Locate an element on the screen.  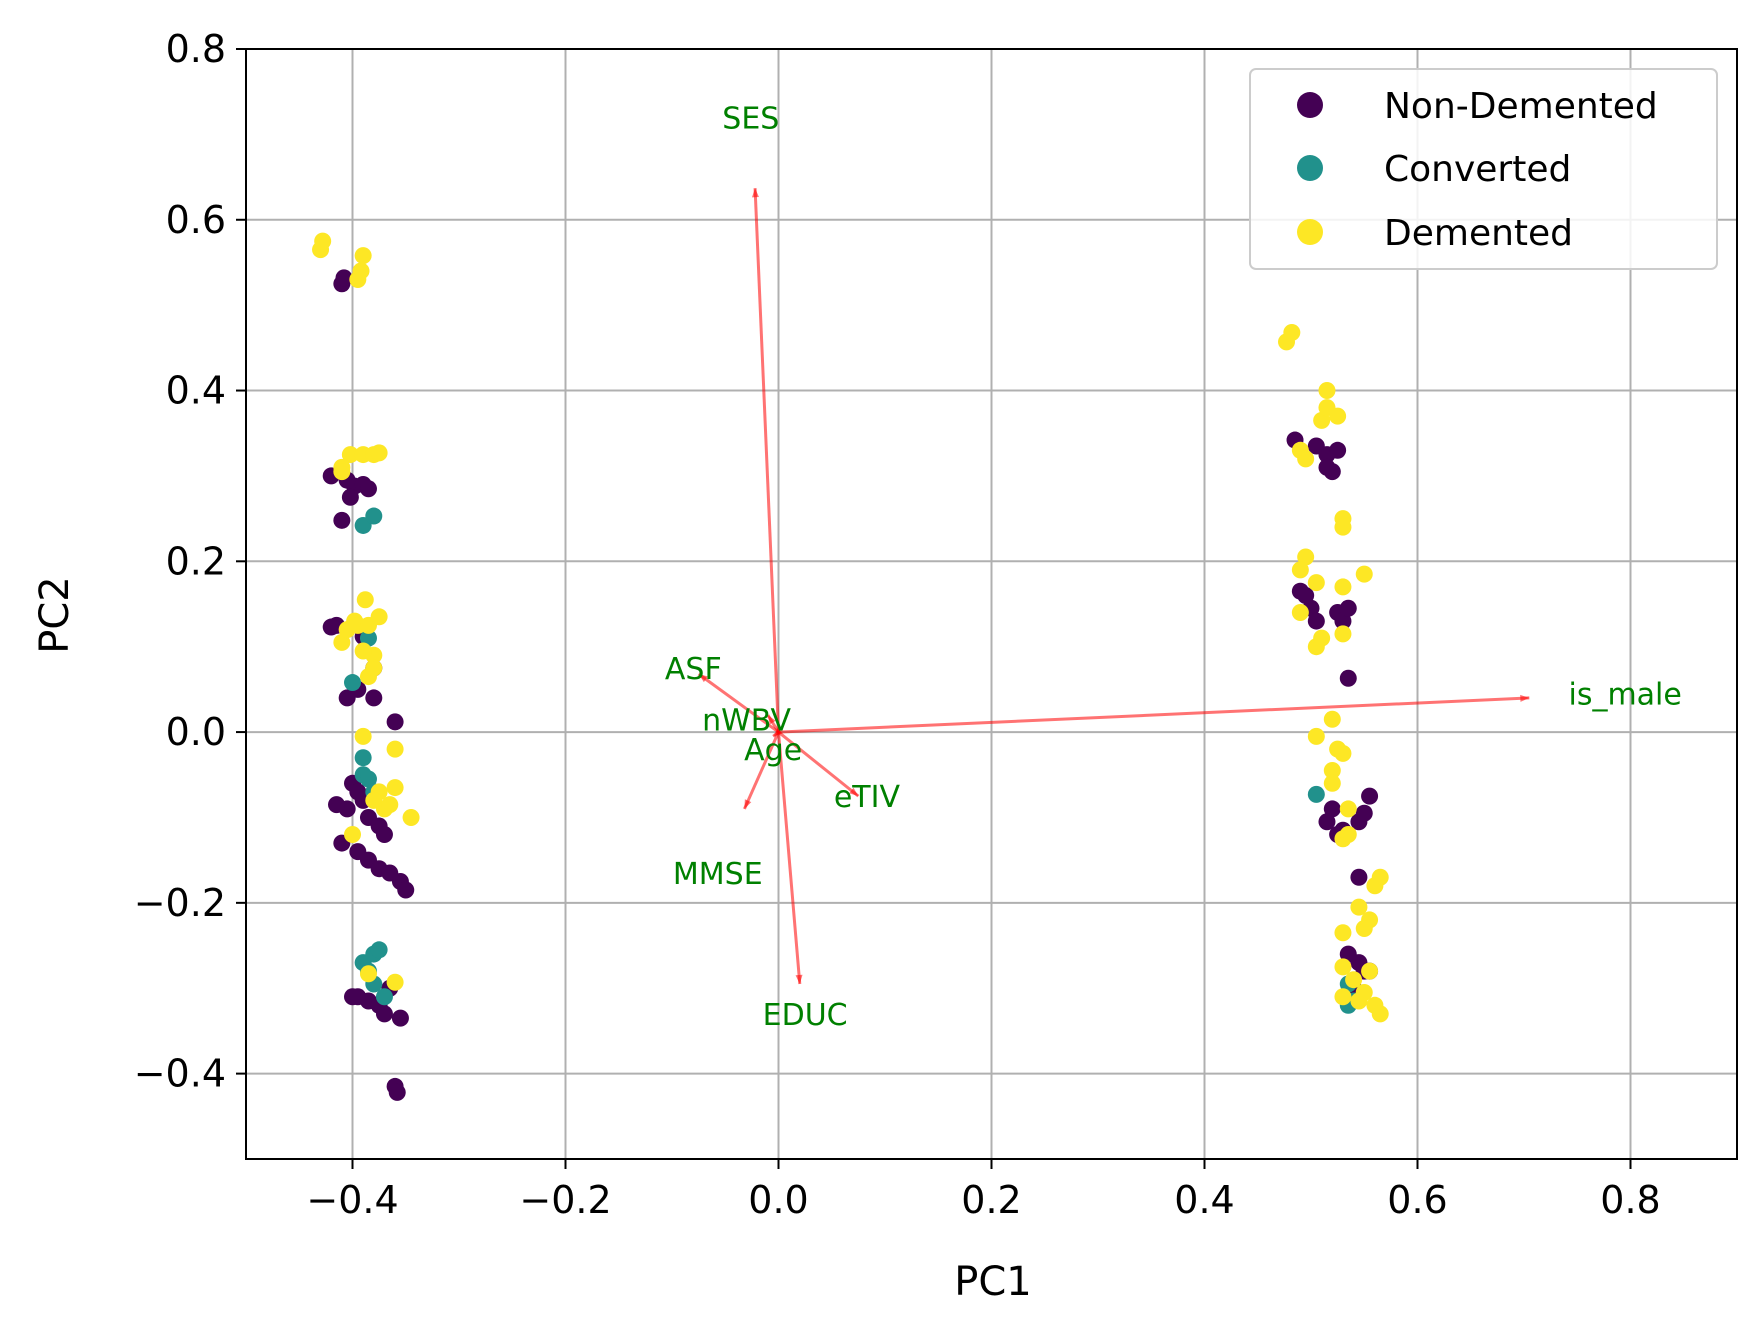
vector-label-nwbv: nWBV is located at coordinates (746, 720).